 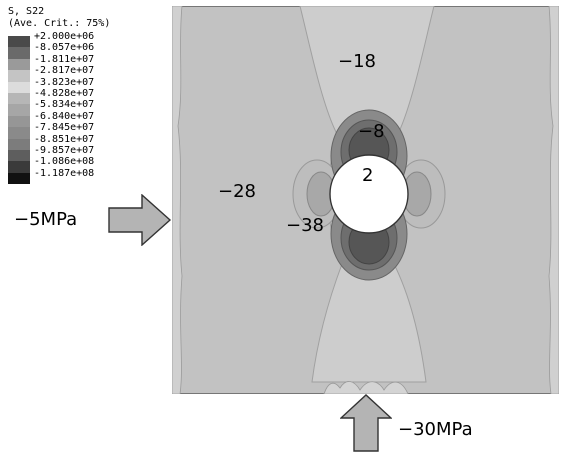 I want to click on legend-value: -1.811e+07, so click(x=64, y=59).